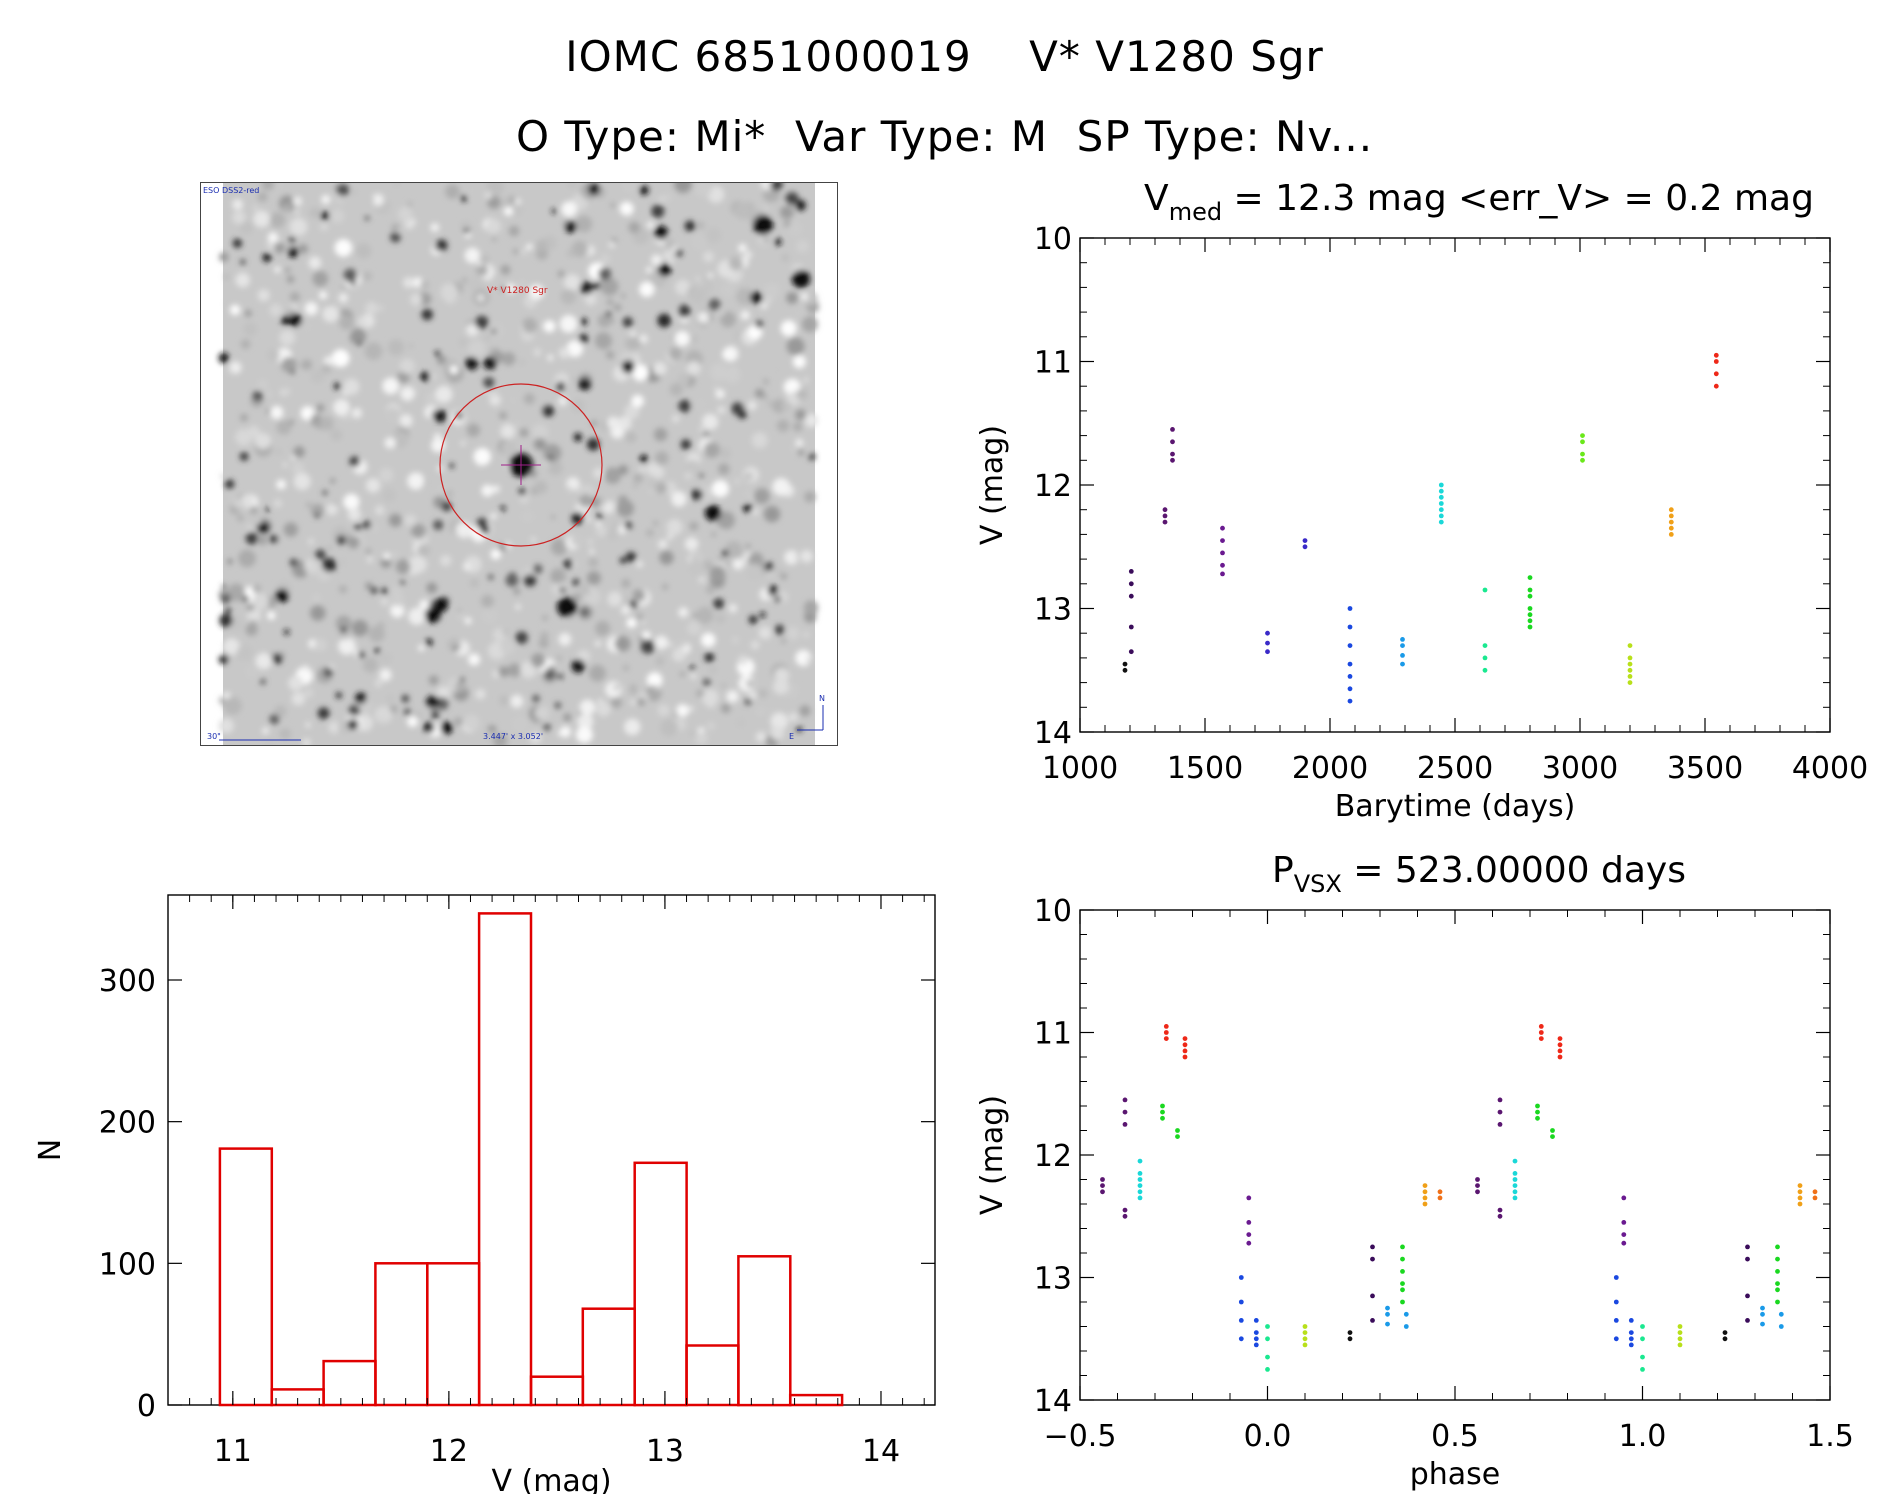 Image resolution: width=1889 pixels, height=1494 pixels. What do you see at coordinates (517, 291) in the screenshot?
I see `target-label: V* V1280 Sgr` at bounding box center [517, 291].